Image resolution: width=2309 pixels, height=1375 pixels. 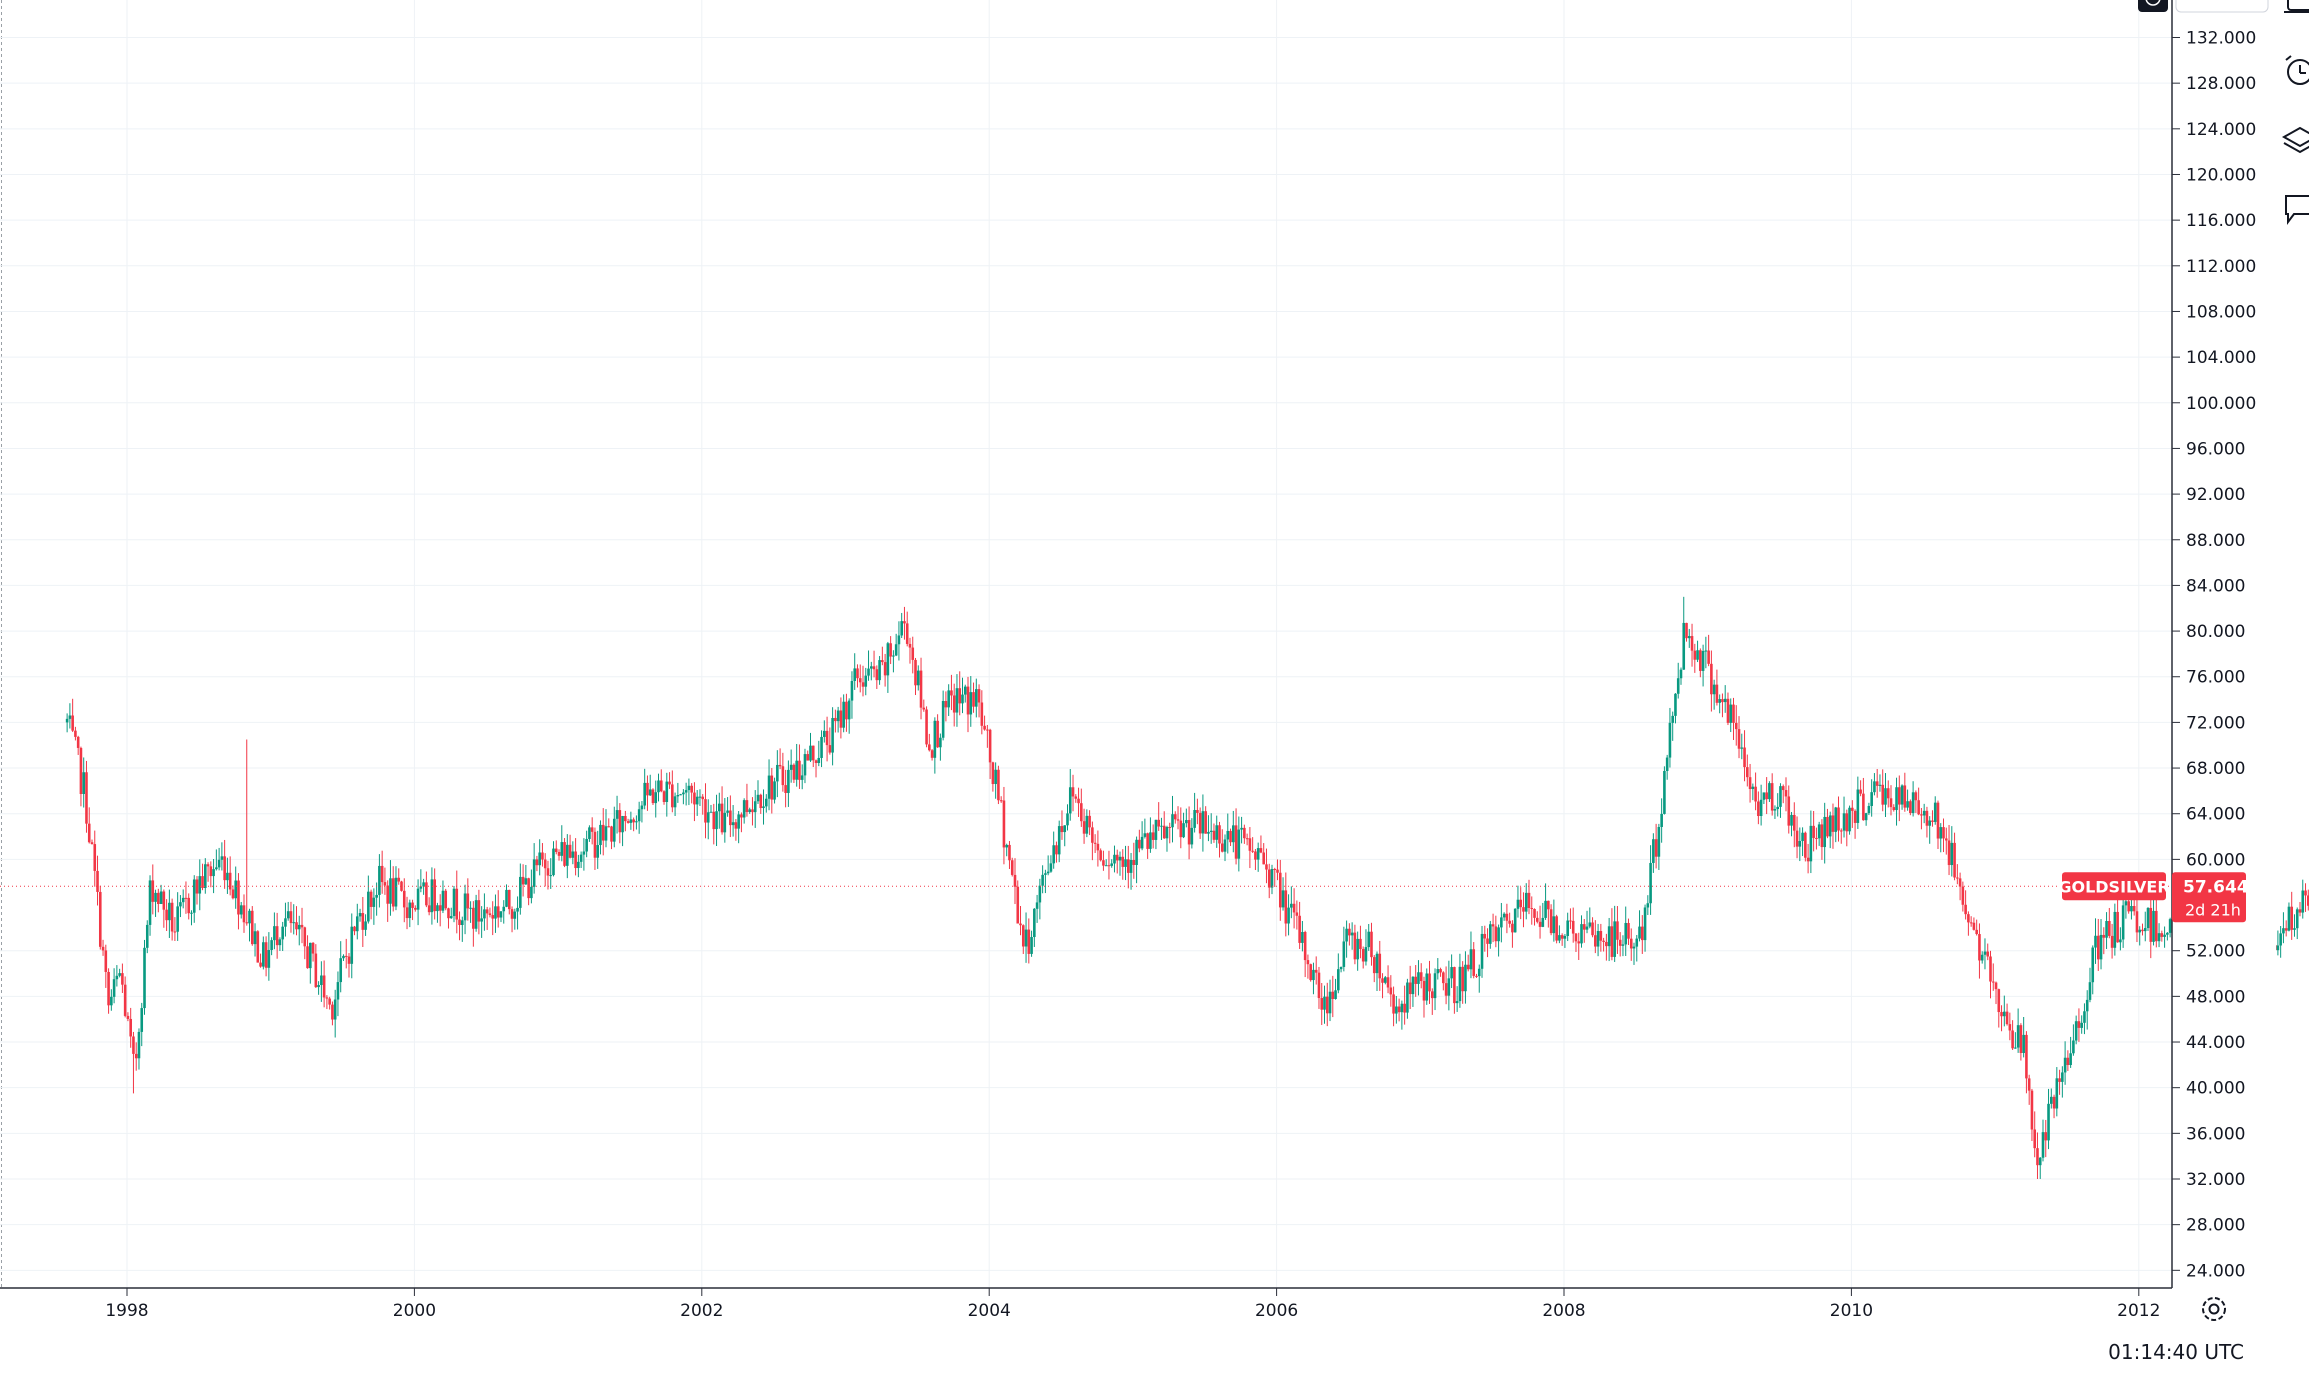 I want to click on top-right-control, so click(x=2222, y=6).